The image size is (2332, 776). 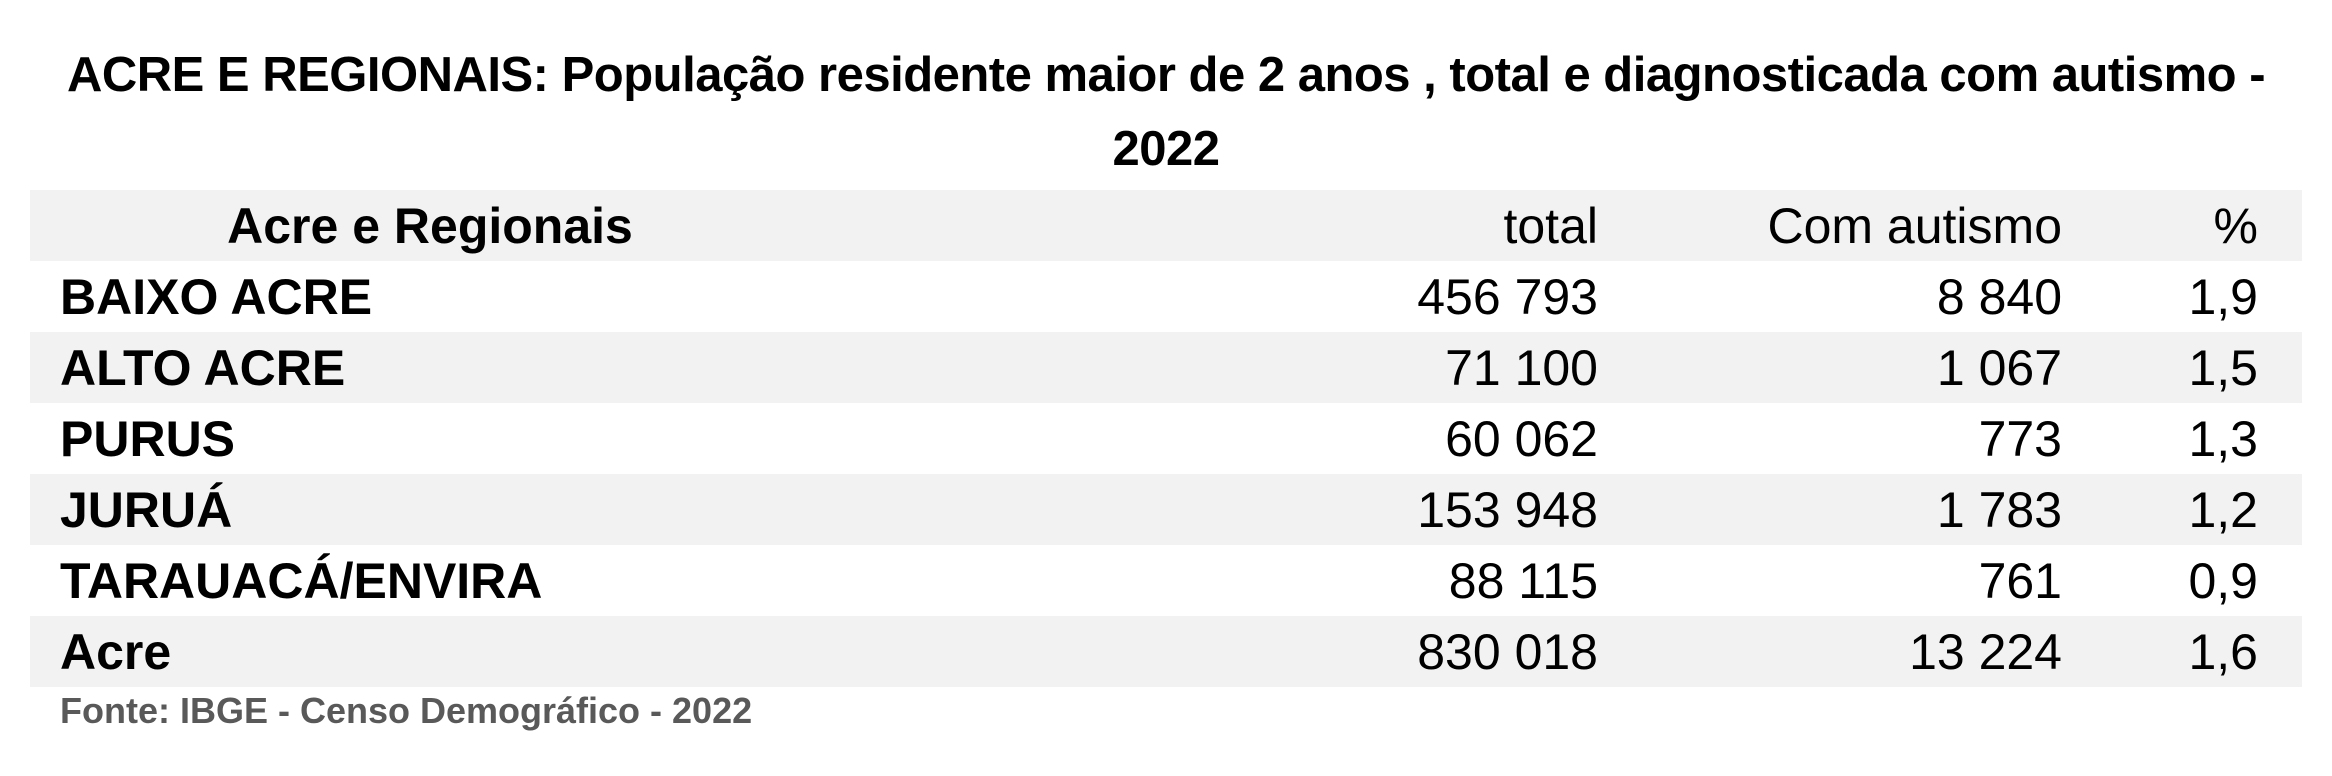 What do you see at coordinates (1507, 296) in the screenshot?
I see `row-total: 456 793` at bounding box center [1507, 296].